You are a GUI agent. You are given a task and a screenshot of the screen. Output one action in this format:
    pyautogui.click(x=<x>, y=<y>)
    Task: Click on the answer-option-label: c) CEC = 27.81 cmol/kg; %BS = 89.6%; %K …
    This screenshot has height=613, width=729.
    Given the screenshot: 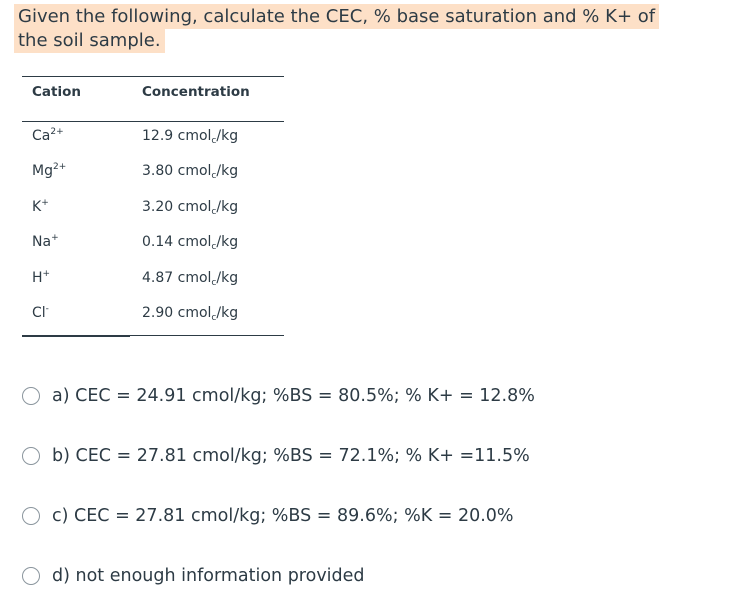 What is the action you would take?
    pyautogui.click(x=283, y=516)
    